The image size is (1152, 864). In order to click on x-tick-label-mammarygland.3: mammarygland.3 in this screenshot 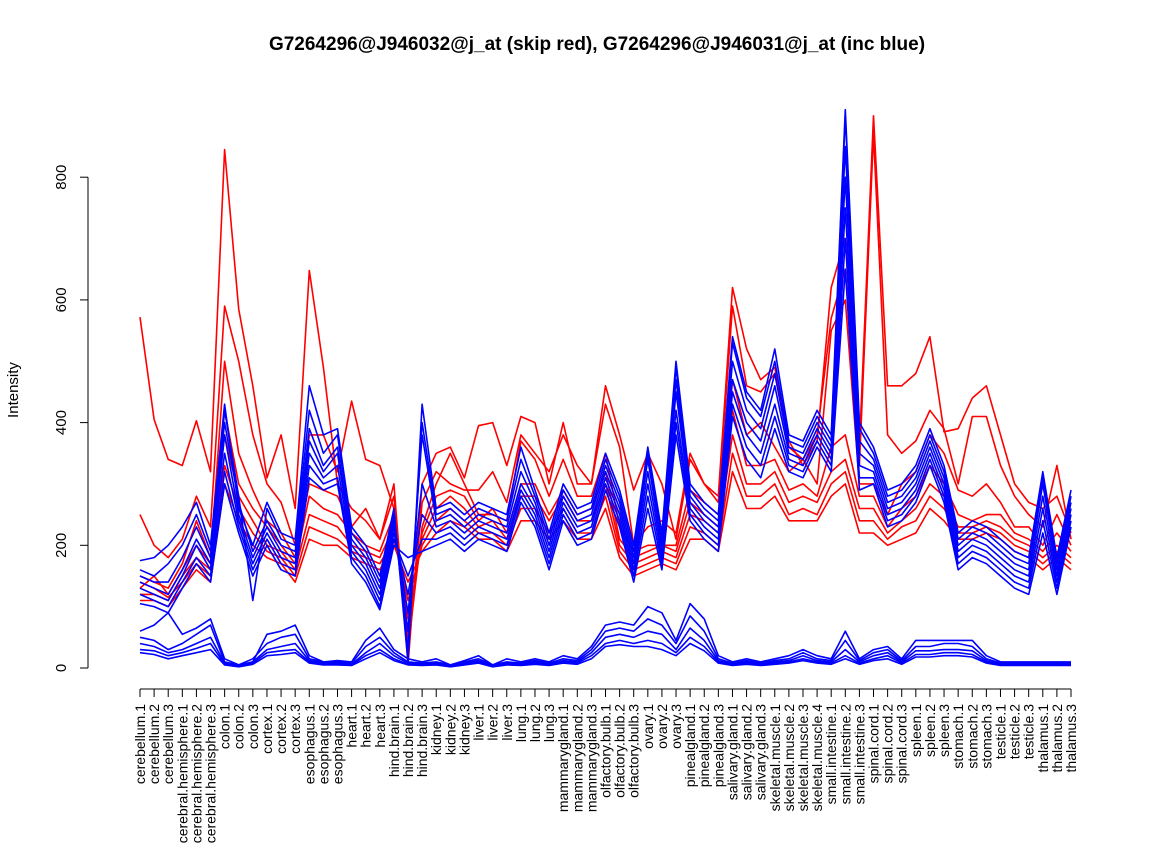, I will do `click(591, 758)`.